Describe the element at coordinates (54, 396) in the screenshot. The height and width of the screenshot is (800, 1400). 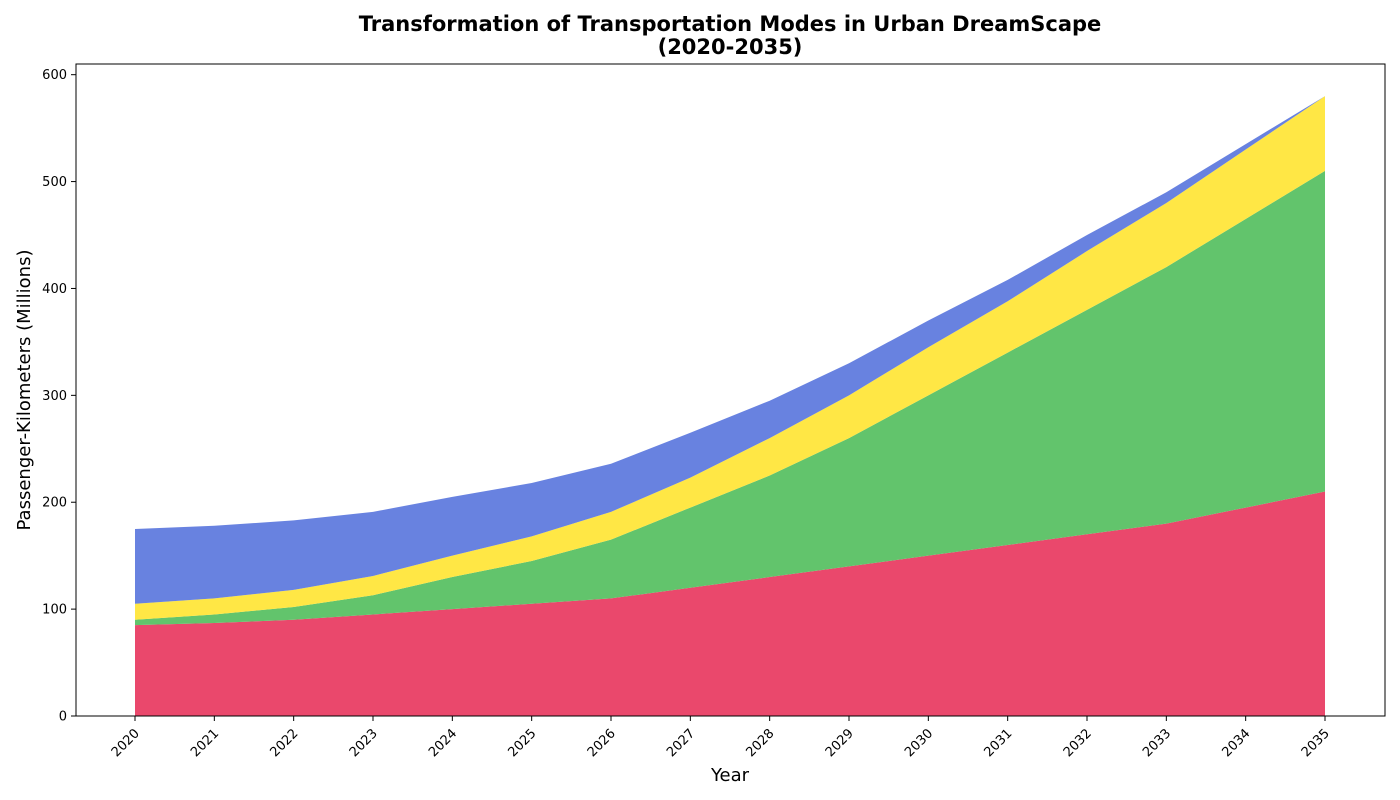
I see `y-tick-label: 300` at that location.